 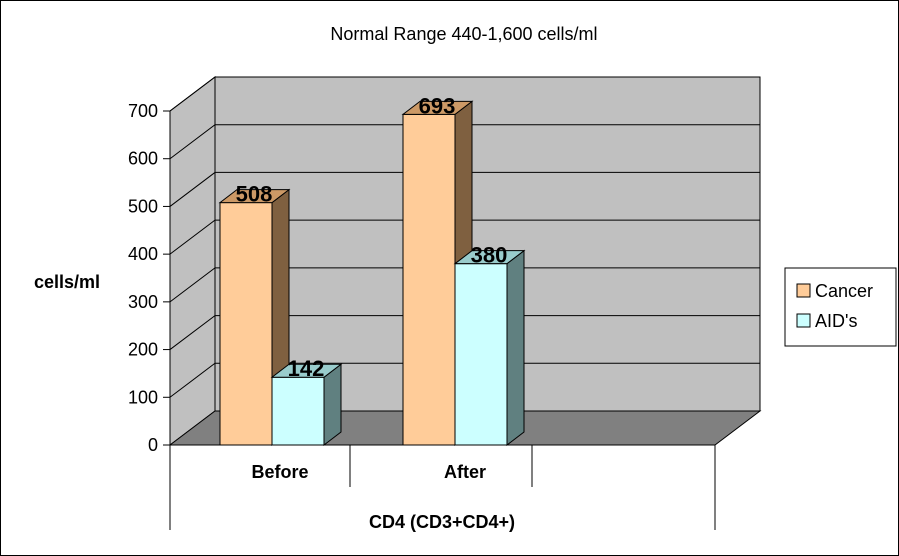 I want to click on y-tick-label: 500, so click(x=143, y=206).